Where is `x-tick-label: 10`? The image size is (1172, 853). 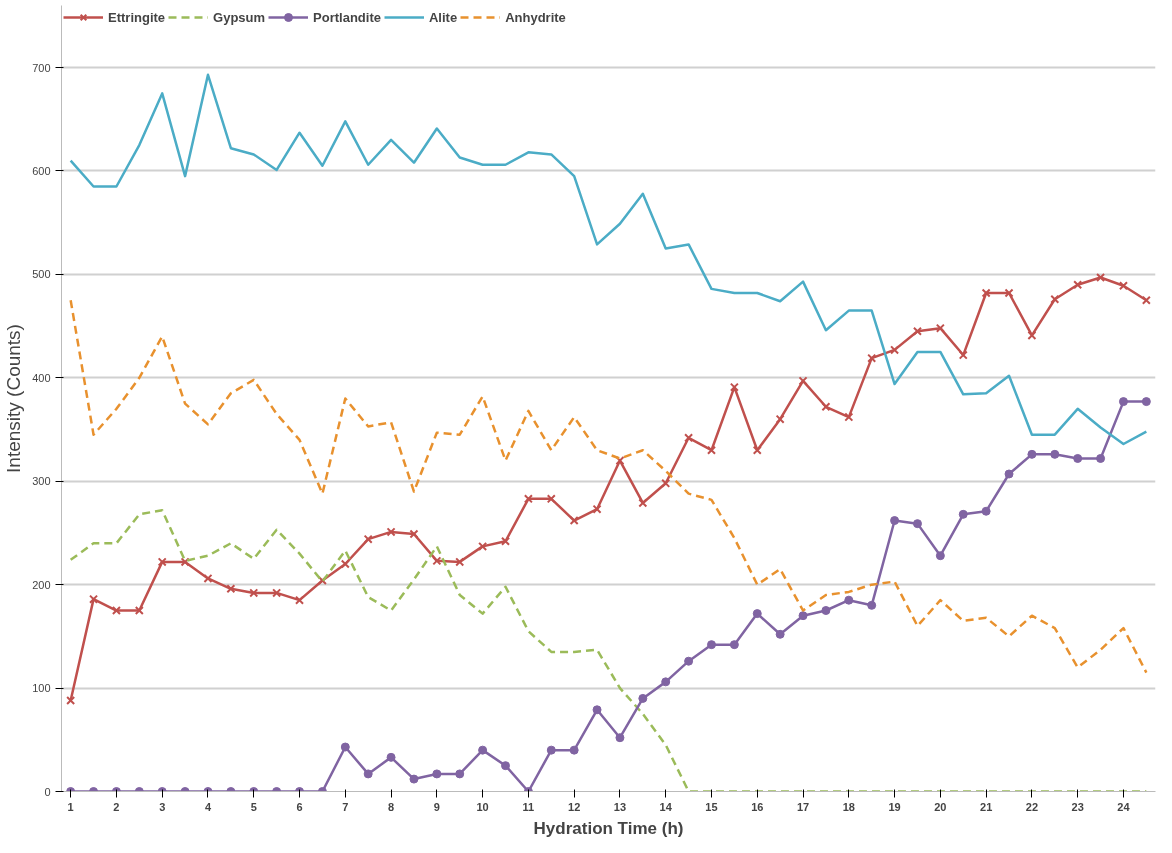
x-tick-label: 10 is located at coordinates (482, 806).